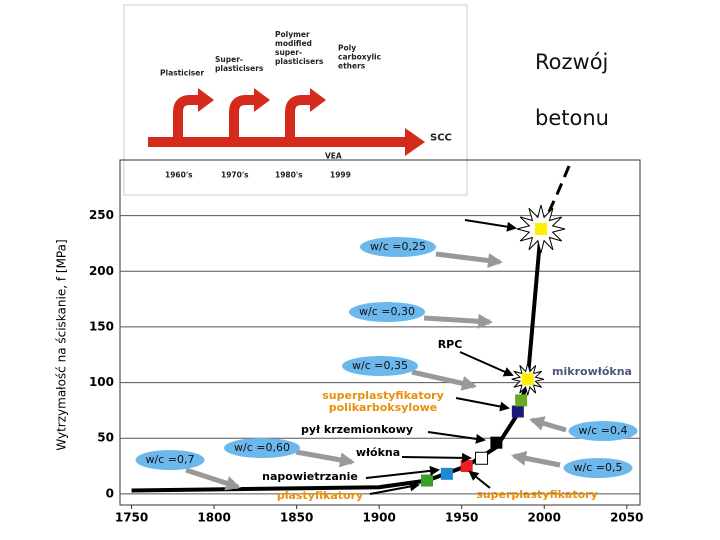  What do you see at coordinates (603, 431) in the screenshot?
I see `wc-bubble: w/c =0,4` at bounding box center [603, 431].